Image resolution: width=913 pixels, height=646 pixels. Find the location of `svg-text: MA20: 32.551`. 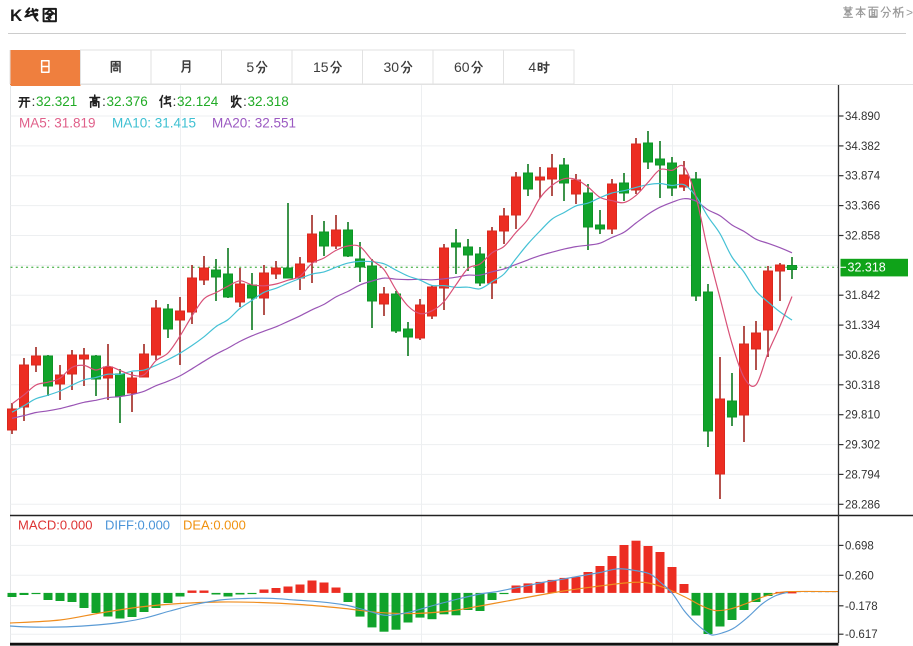

svg-text: MA20: 32.551 is located at coordinates (254, 123).